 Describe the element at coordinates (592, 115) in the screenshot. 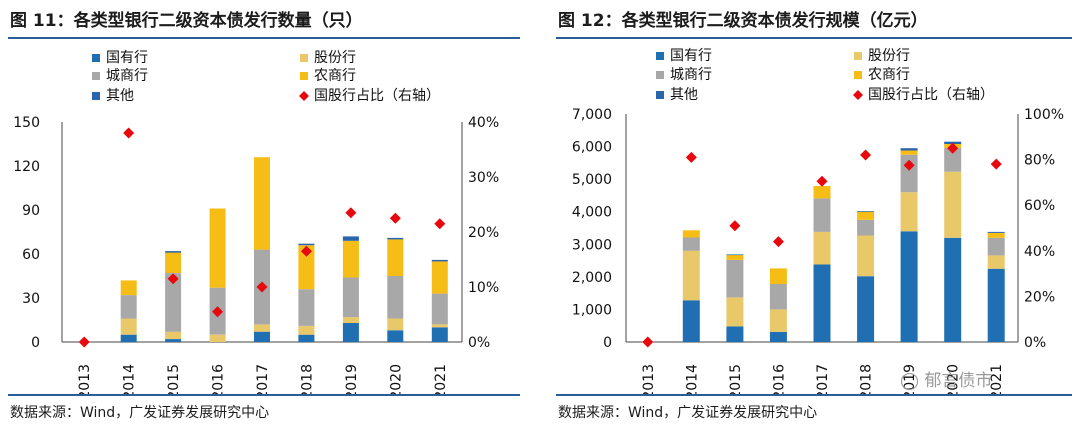

I see `y-axis-tick-label: 7,000` at that location.